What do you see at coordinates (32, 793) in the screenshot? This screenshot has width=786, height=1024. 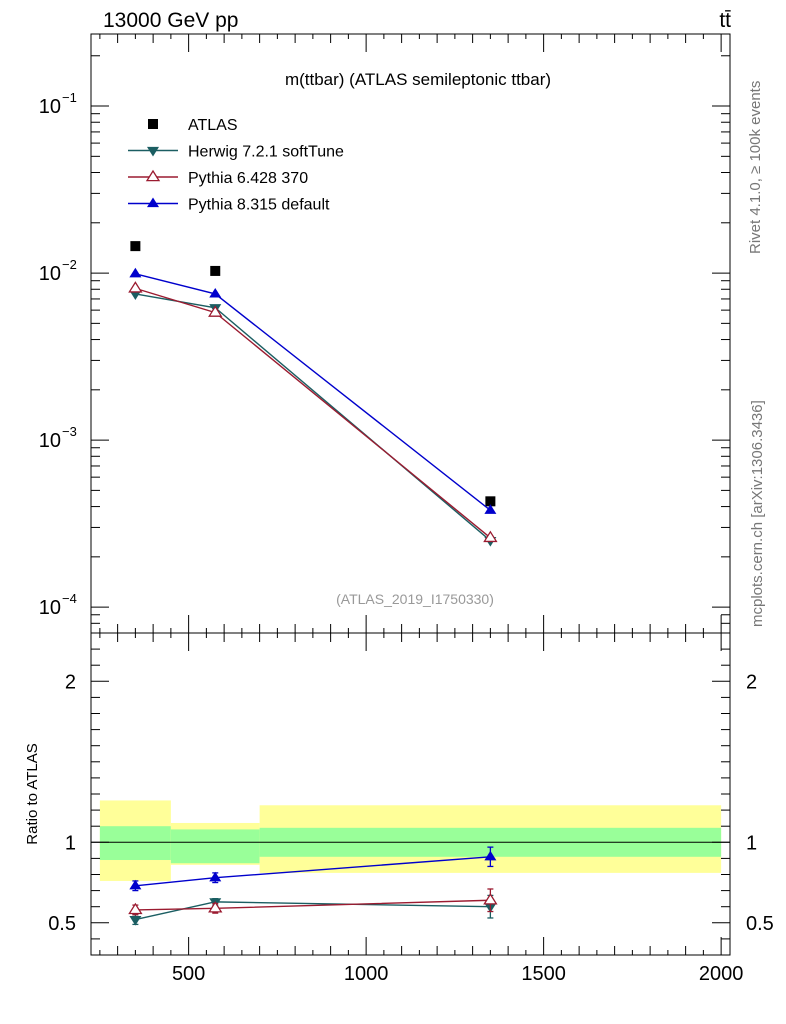 I see `ratio-ylabel: Ratio to ATLAS` at bounding box center [32, 793].